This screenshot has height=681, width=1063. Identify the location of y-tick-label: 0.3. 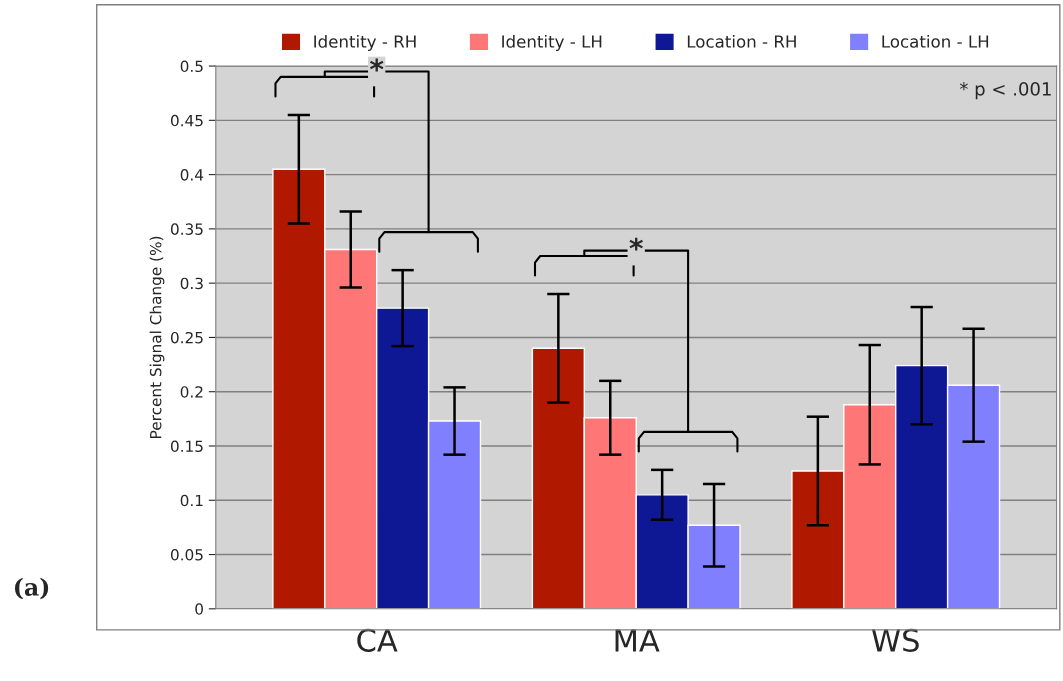
(191, 283).